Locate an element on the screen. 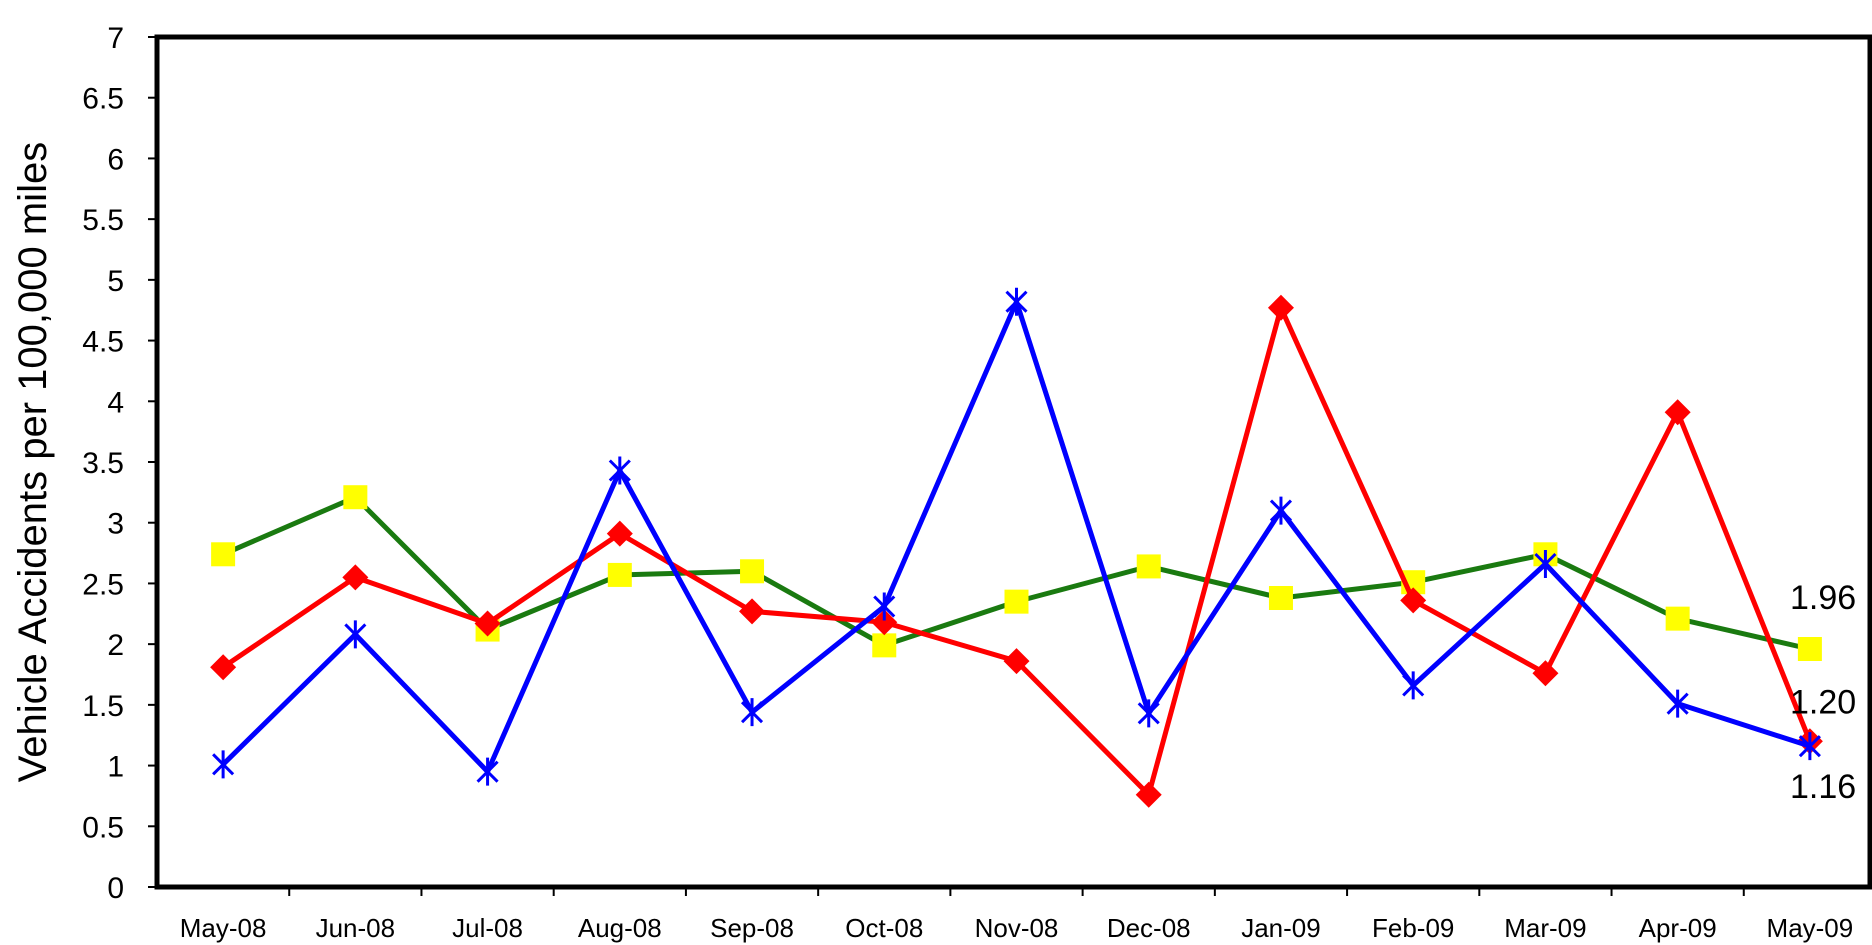 The image size is (1872, 945). y-axis: 0 0.5 1 1.5 2 2.5 3 3.5 4 4.5 5 5.5 6 6.5 7 is located at coordinates (119, 463).